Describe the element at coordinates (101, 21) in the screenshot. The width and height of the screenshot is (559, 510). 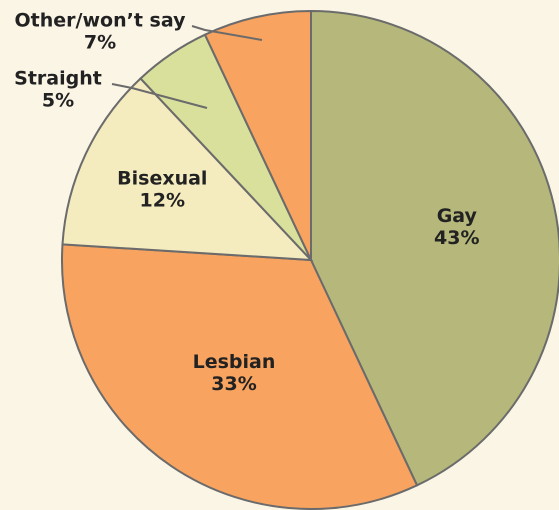
I see `slice-label: Other/won’t say` at that location.